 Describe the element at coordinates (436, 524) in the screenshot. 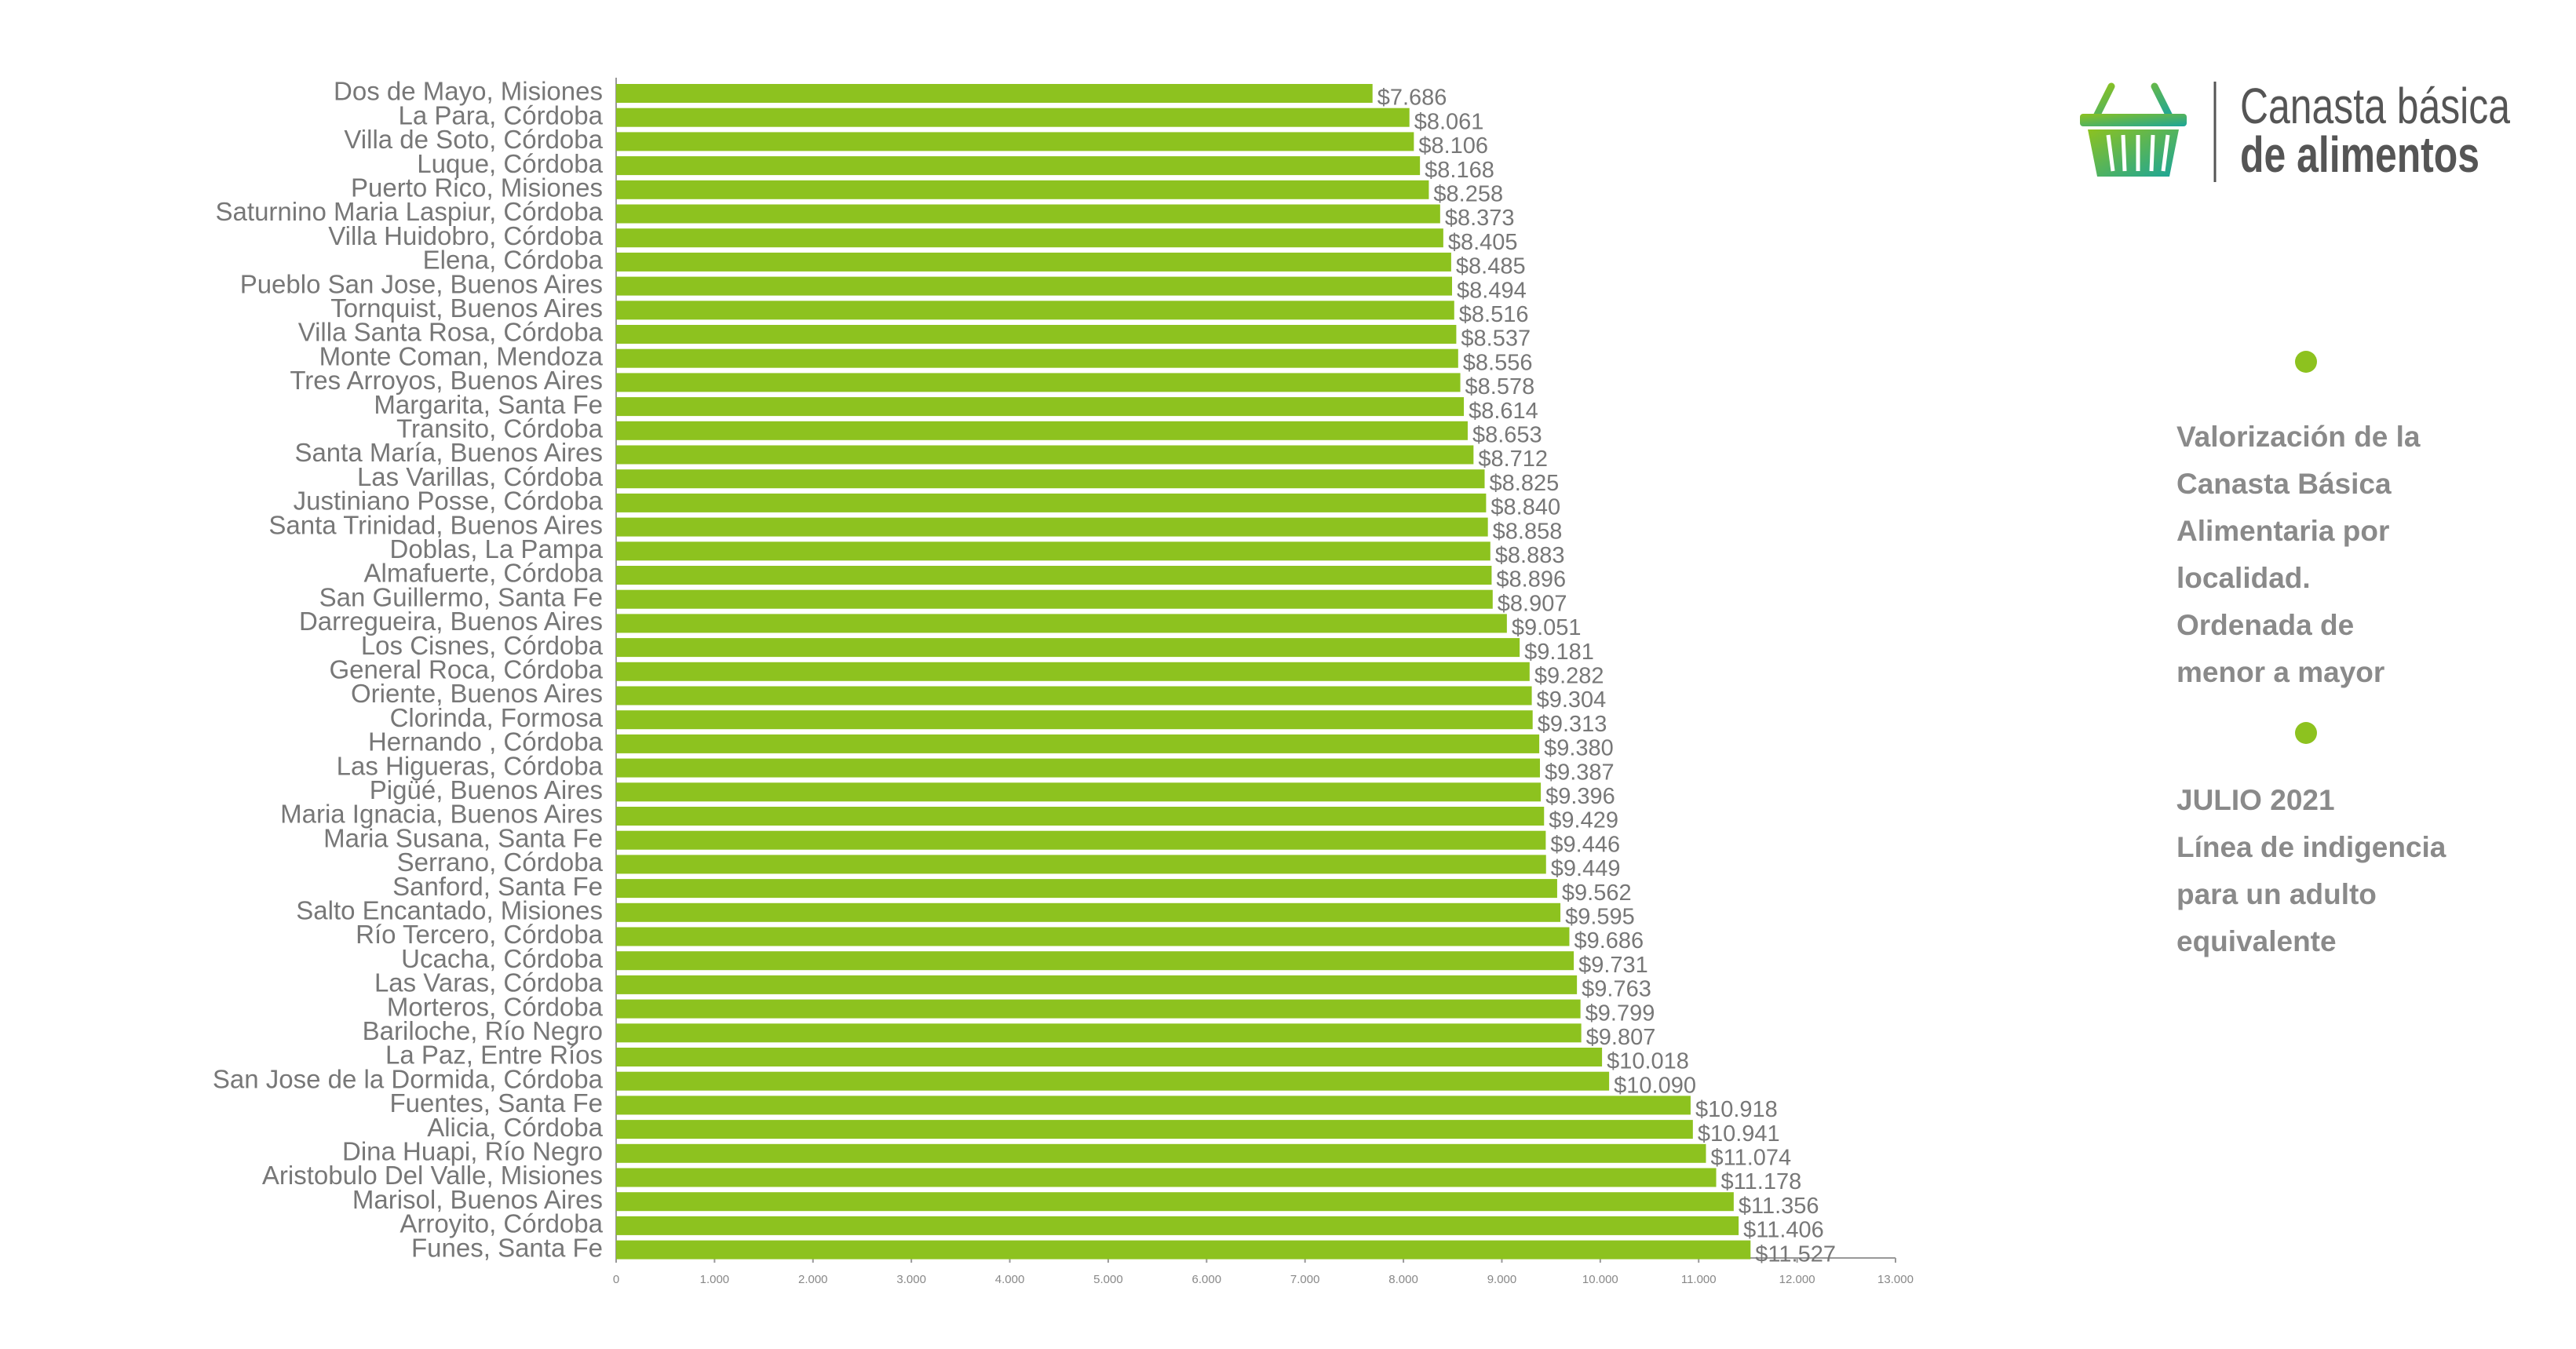

I see `category-label: Santa Trinidad, Buenos Aires` at that location.